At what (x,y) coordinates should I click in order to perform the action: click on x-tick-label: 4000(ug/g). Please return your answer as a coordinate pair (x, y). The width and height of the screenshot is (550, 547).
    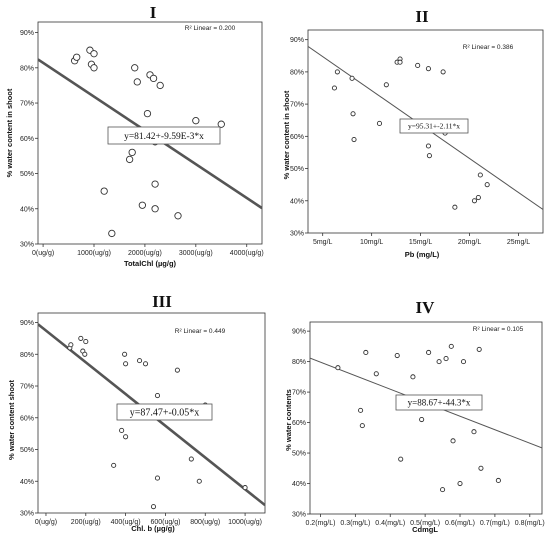
    Looking at the image, I should click on (247, 253).